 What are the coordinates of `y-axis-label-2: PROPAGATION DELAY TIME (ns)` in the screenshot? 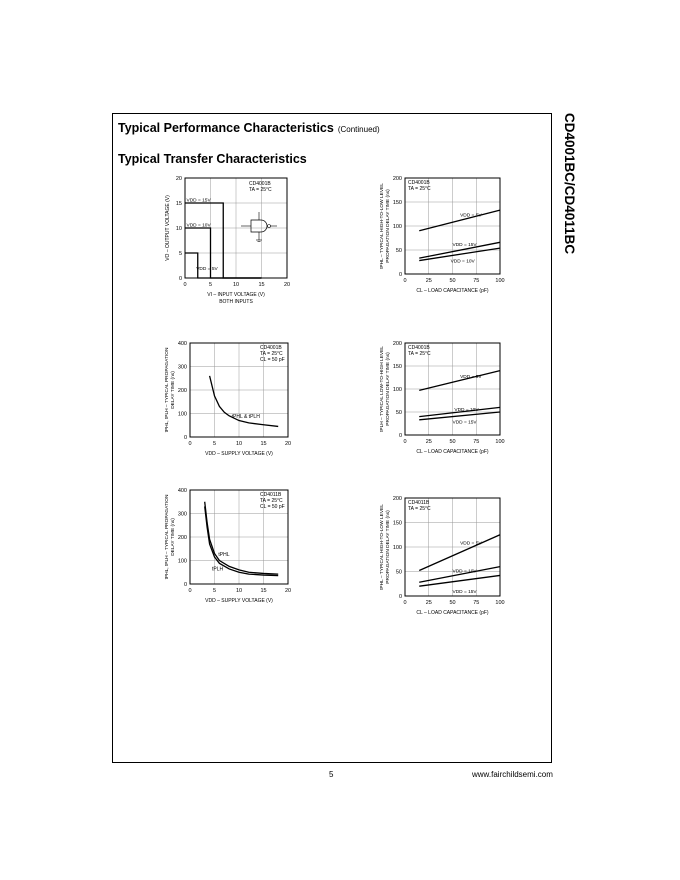 It's located at (388, 389).